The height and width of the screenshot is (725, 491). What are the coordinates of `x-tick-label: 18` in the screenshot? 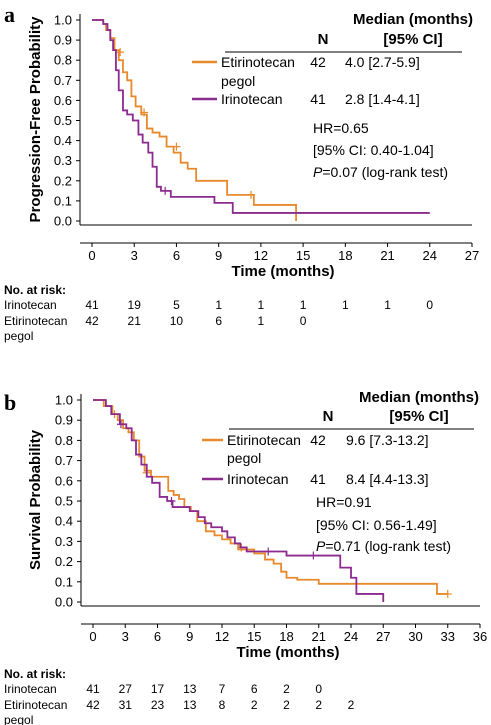 It's located at (345, 255).